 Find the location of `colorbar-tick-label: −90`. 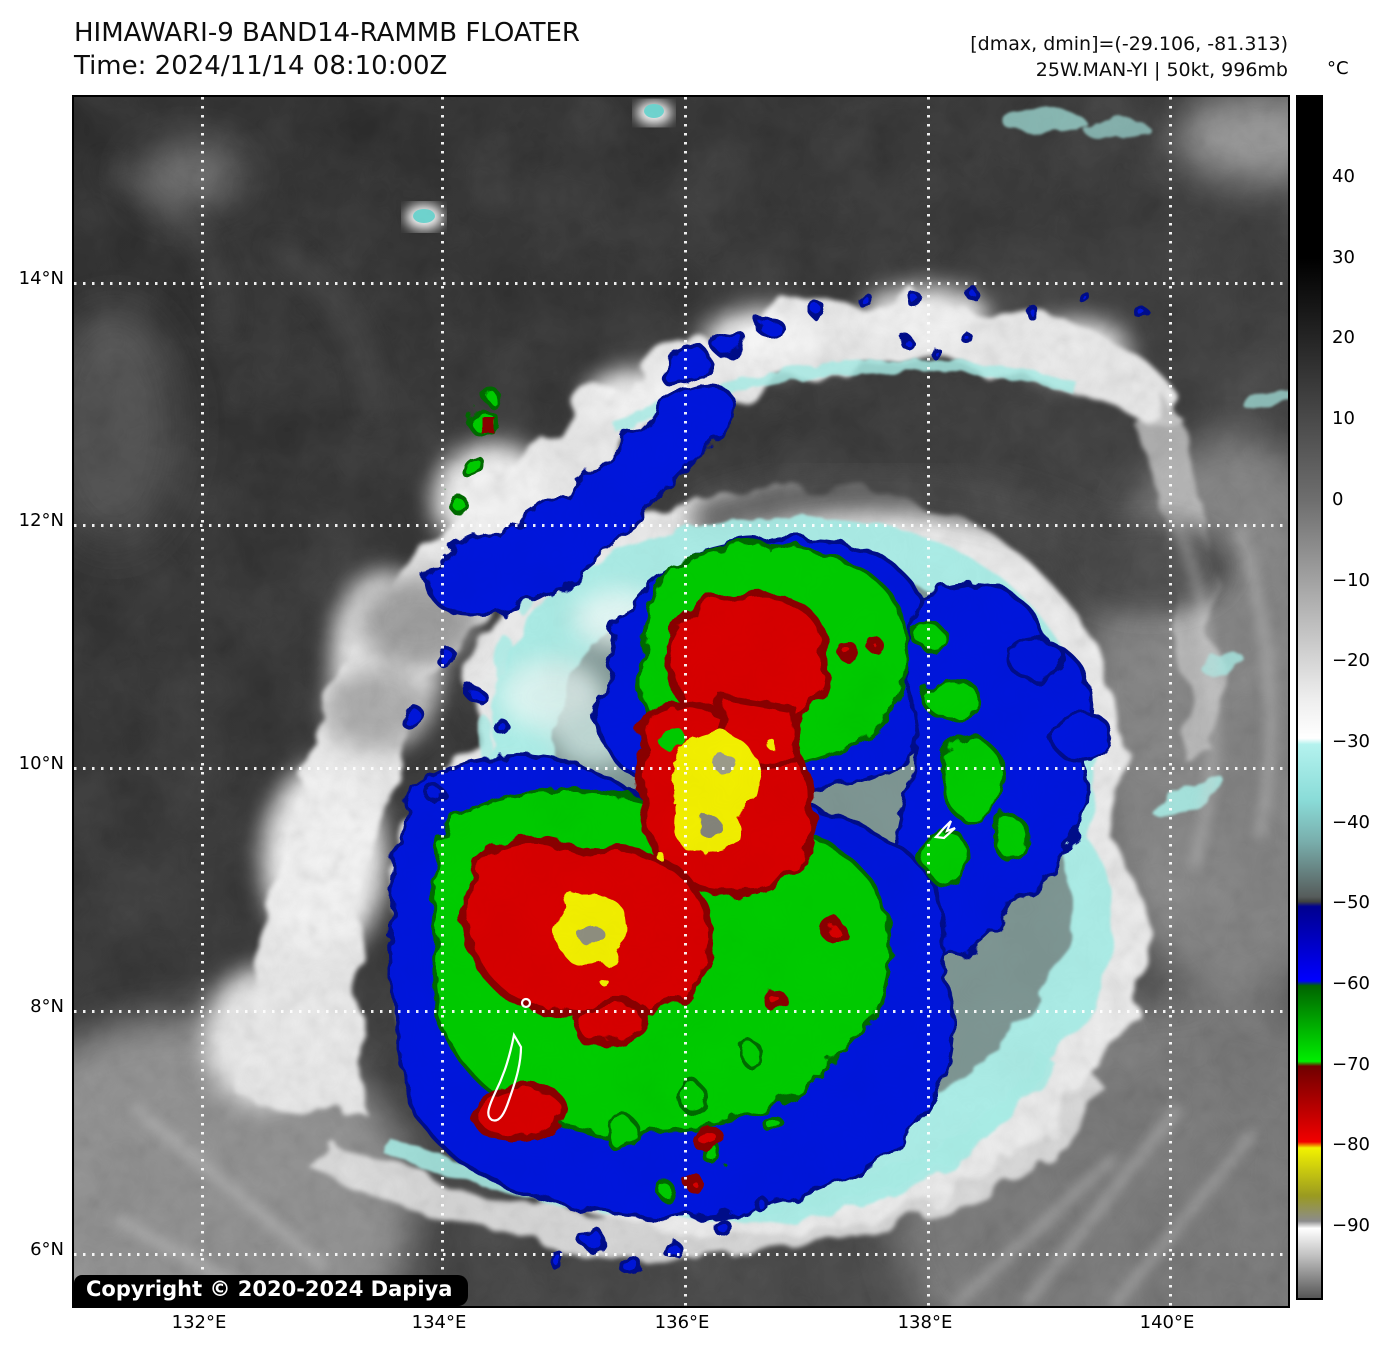

colorbar-tick-label: −90 is located at coordinates (1351, 1225).